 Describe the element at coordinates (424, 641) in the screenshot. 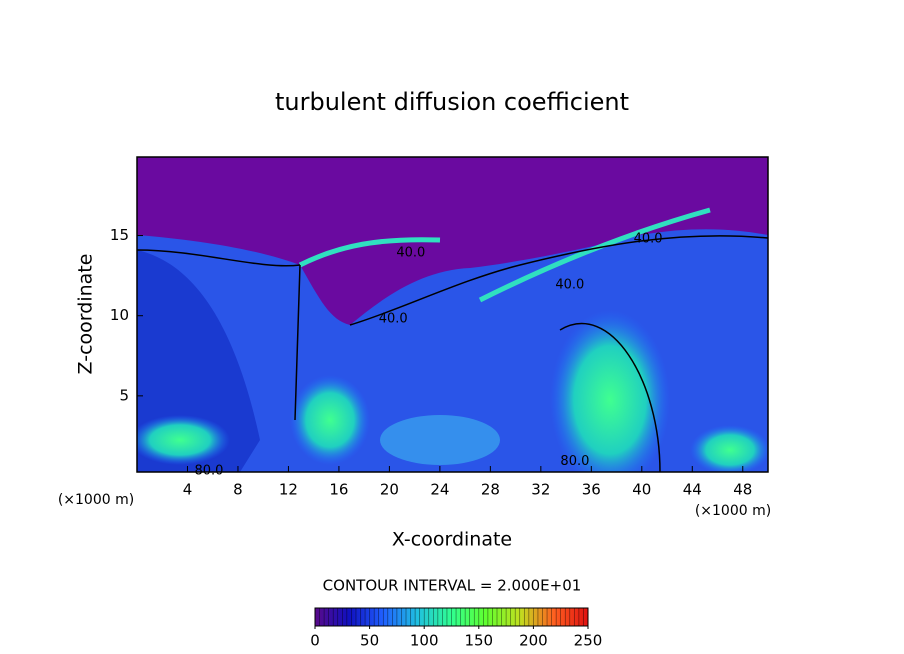

I see `colorbar-tick-label: 100` at that location.